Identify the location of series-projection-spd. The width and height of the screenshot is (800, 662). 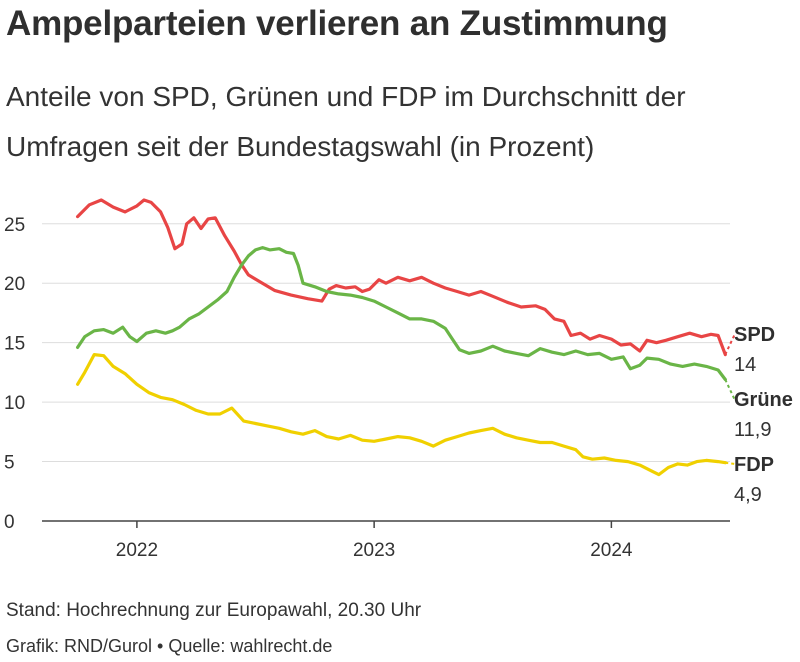
(730, 344).